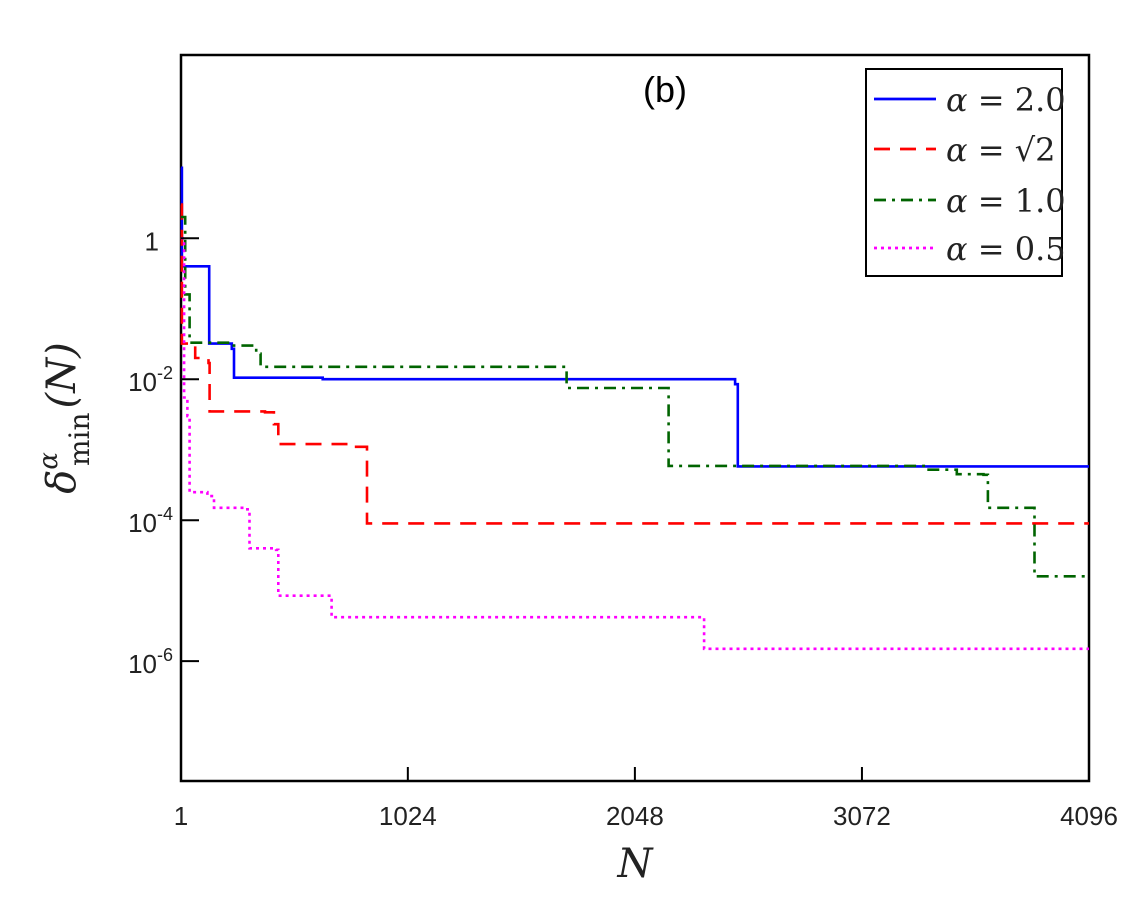  I want to click on y-label-argument: (N), so click(62, 375).